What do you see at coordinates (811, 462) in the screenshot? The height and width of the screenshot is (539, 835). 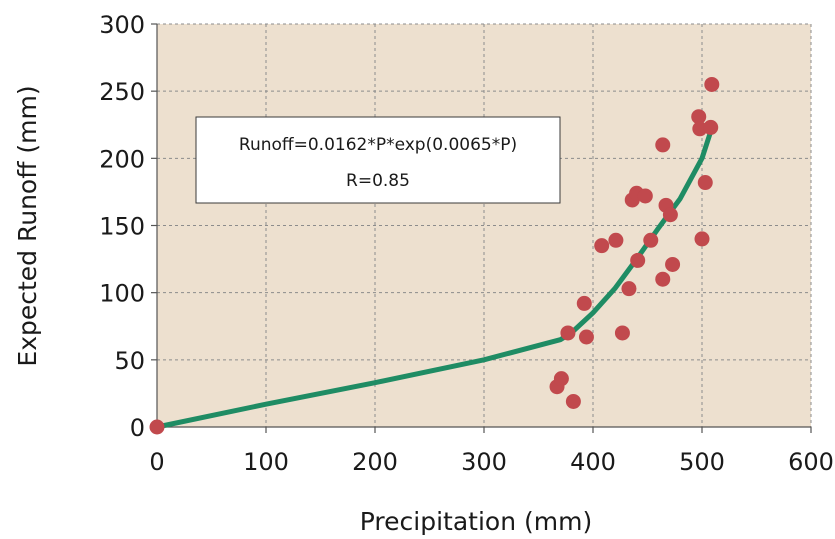 I see `x-tick-label-600: 600` at bounding box center [811, 462].